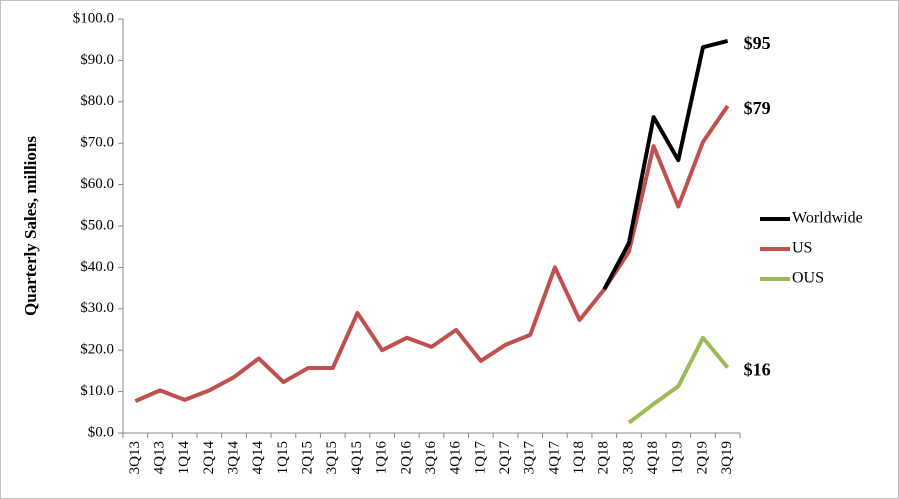 This screenshot has height=499, width=899. What do you see at coordinates (653, 457) in the screenshot?
I see `x-tick-label: 4Q18` at bounding box center [653, 457].